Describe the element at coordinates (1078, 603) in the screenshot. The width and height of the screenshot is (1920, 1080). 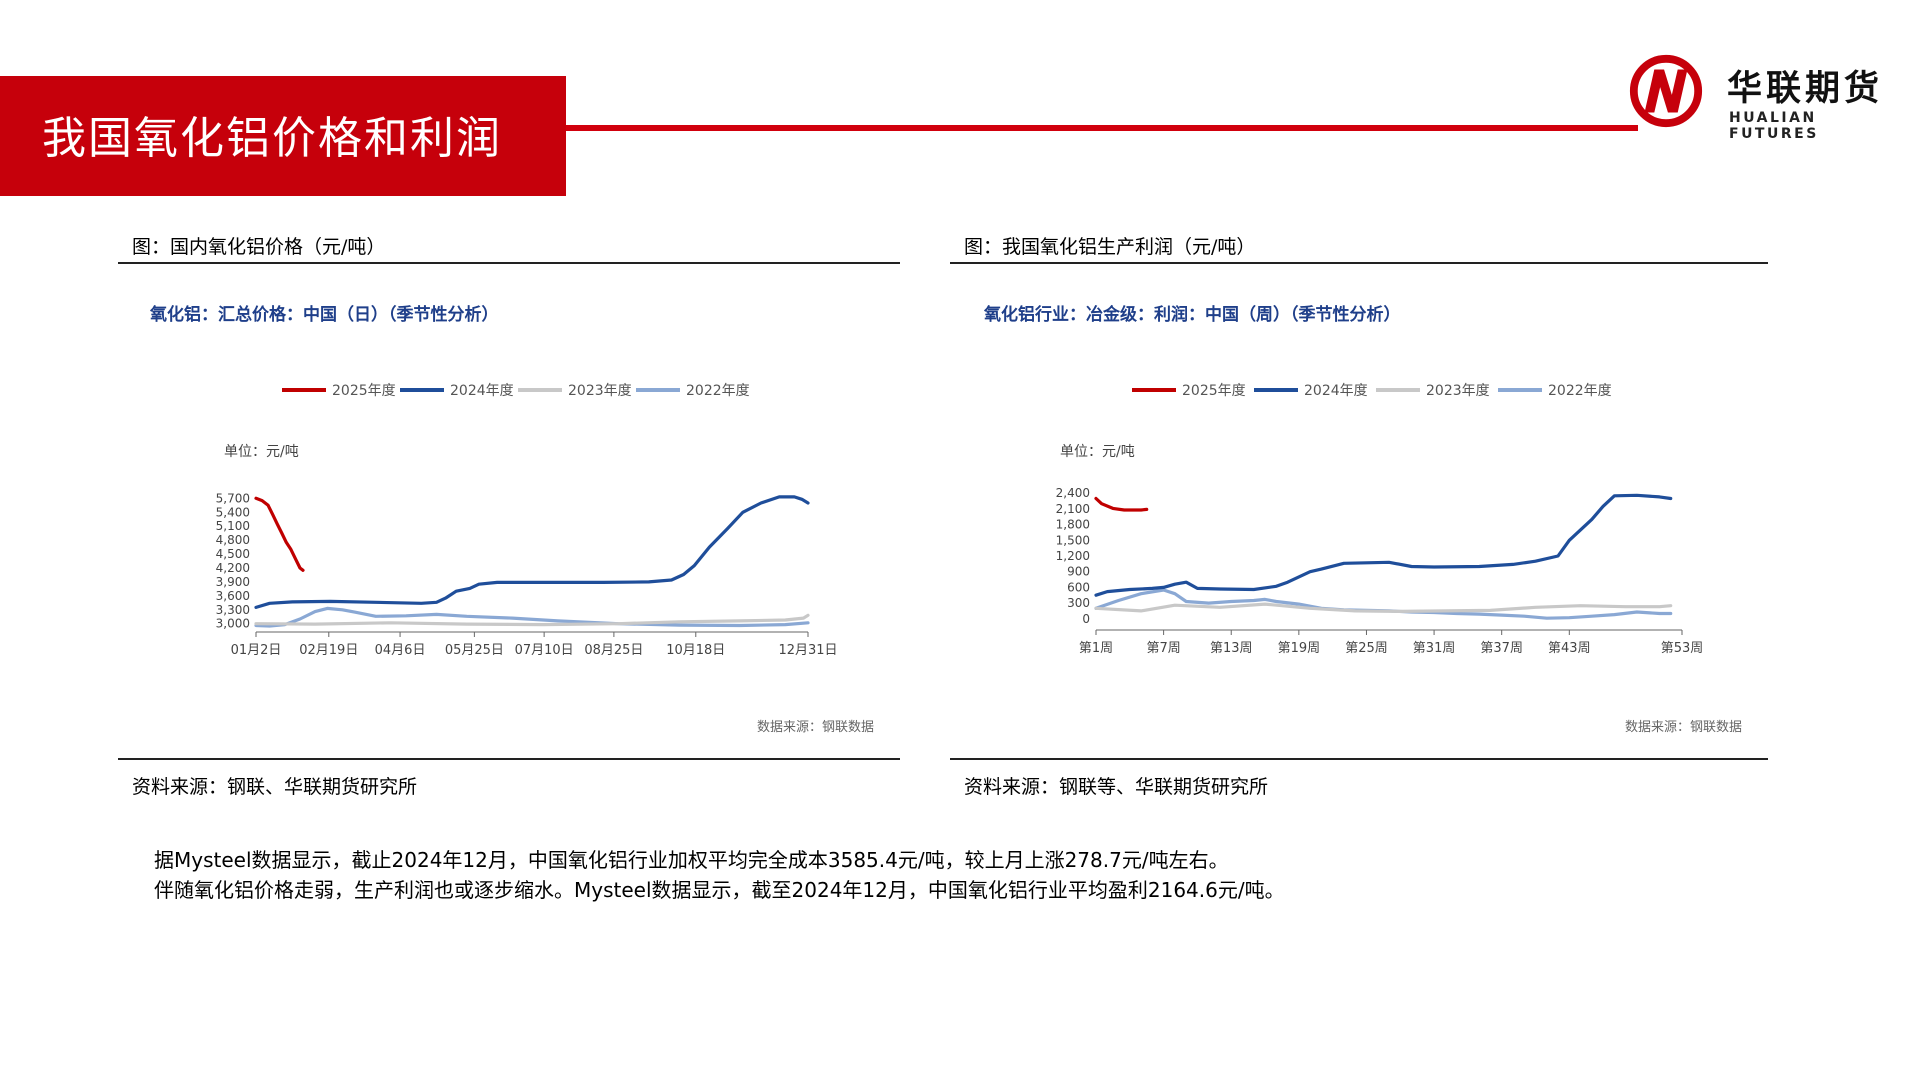
I see `y-tick-label: 300` at that location.